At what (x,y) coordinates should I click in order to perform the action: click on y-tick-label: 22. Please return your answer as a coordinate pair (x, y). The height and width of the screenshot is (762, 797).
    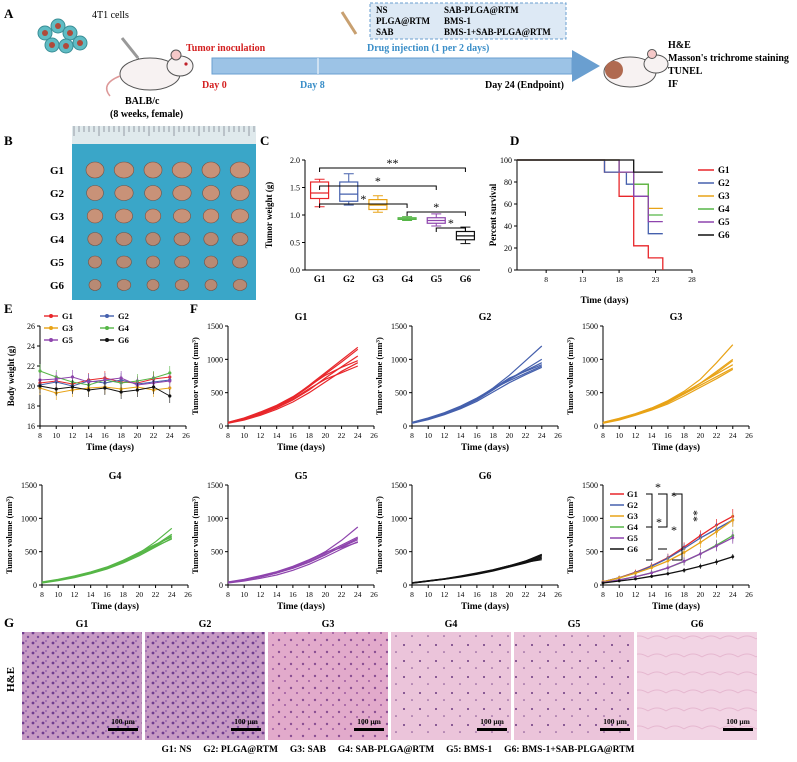
    Looking at the image, I should click on (31, 366).